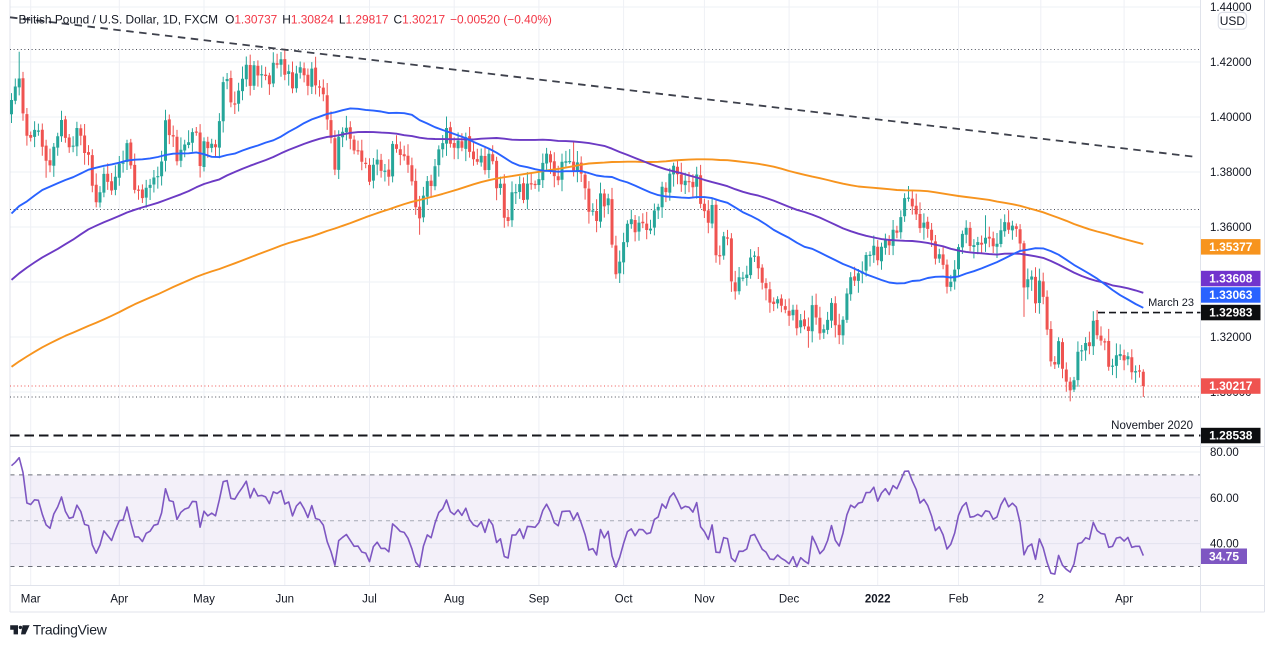 The width and height of the screenshot is (1274, 653). Describe the element at coordinates (31, 600) in the screenshot. I see `svg-text: Mar` at that location.